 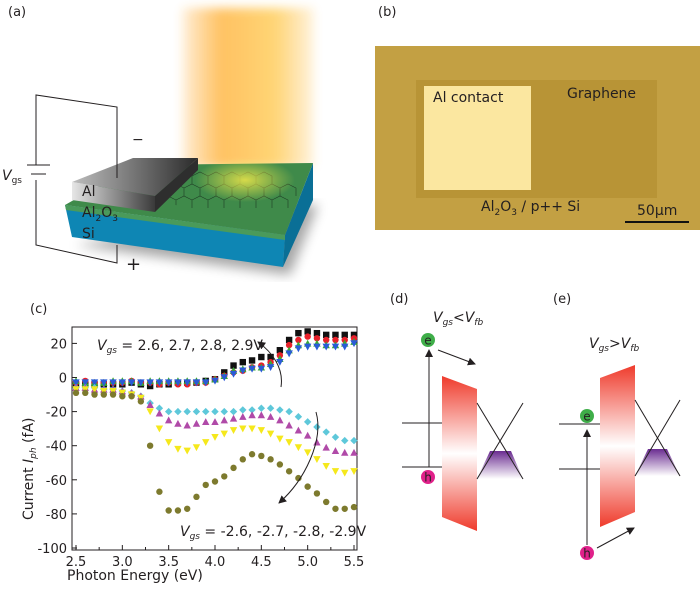 I want to click on light-spot, so click(x=245, y=180).